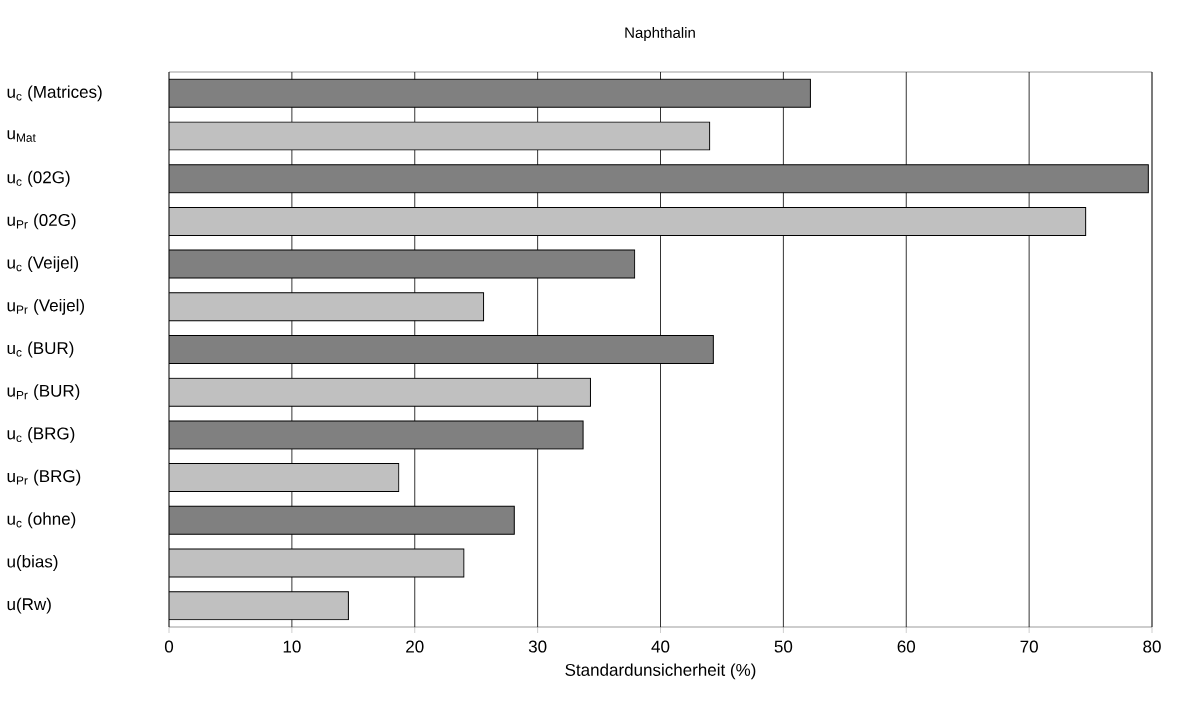 The width and height of the screenshot is (1178, 716). What do you see at coordinates (1029, 646) in the screenshot?
I see `x-tick-label: 70` at bounding box center [1029, 646].